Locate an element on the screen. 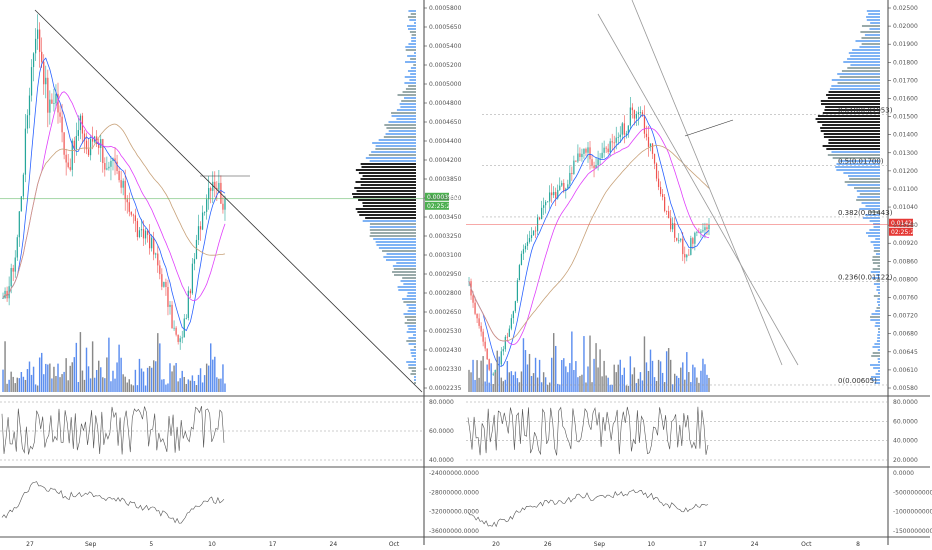 This screenshot has width=932, height=550. price-tick-label: 0.0003100 is located at coordinates (445, 255).